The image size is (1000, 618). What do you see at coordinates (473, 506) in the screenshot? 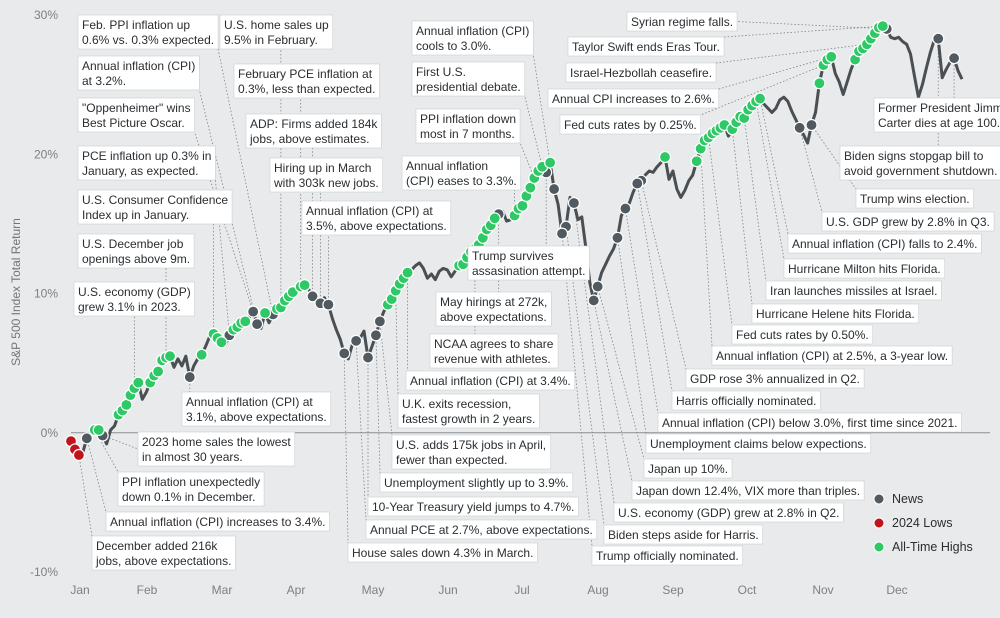
I see `annotation-box: 10-Year Treasury yield jumps to 4.7%.` at bounding box center [473, 506].